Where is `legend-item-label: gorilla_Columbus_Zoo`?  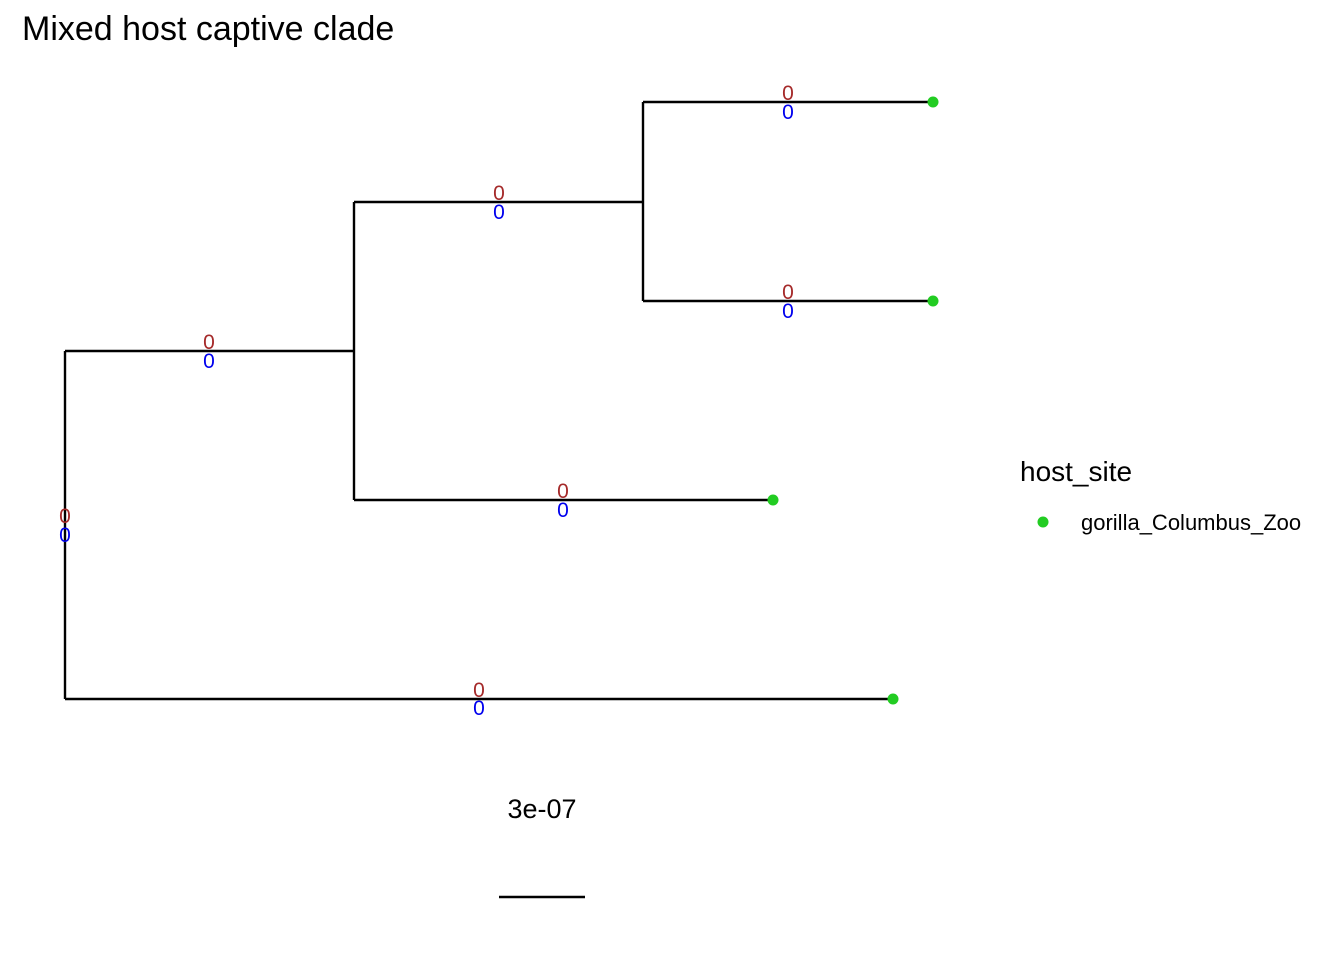 legend-item-label: gorilla_Columbus_Zoo is located at coordinates (1191, 522).